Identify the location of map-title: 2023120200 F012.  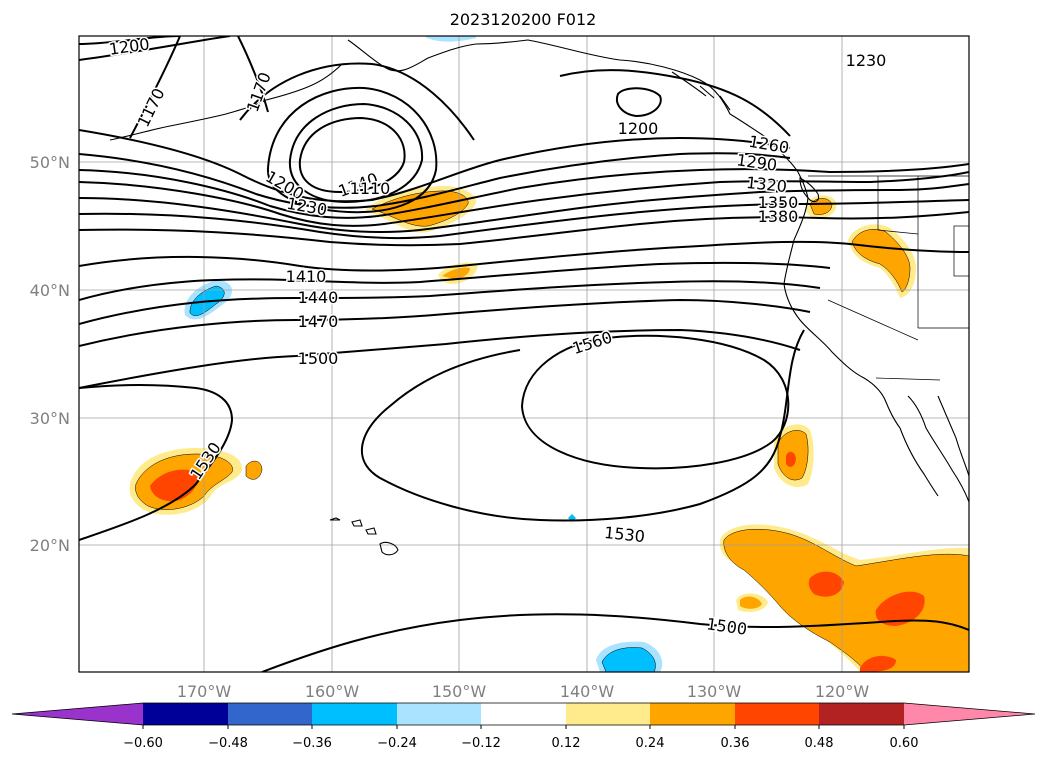
(523, 19).